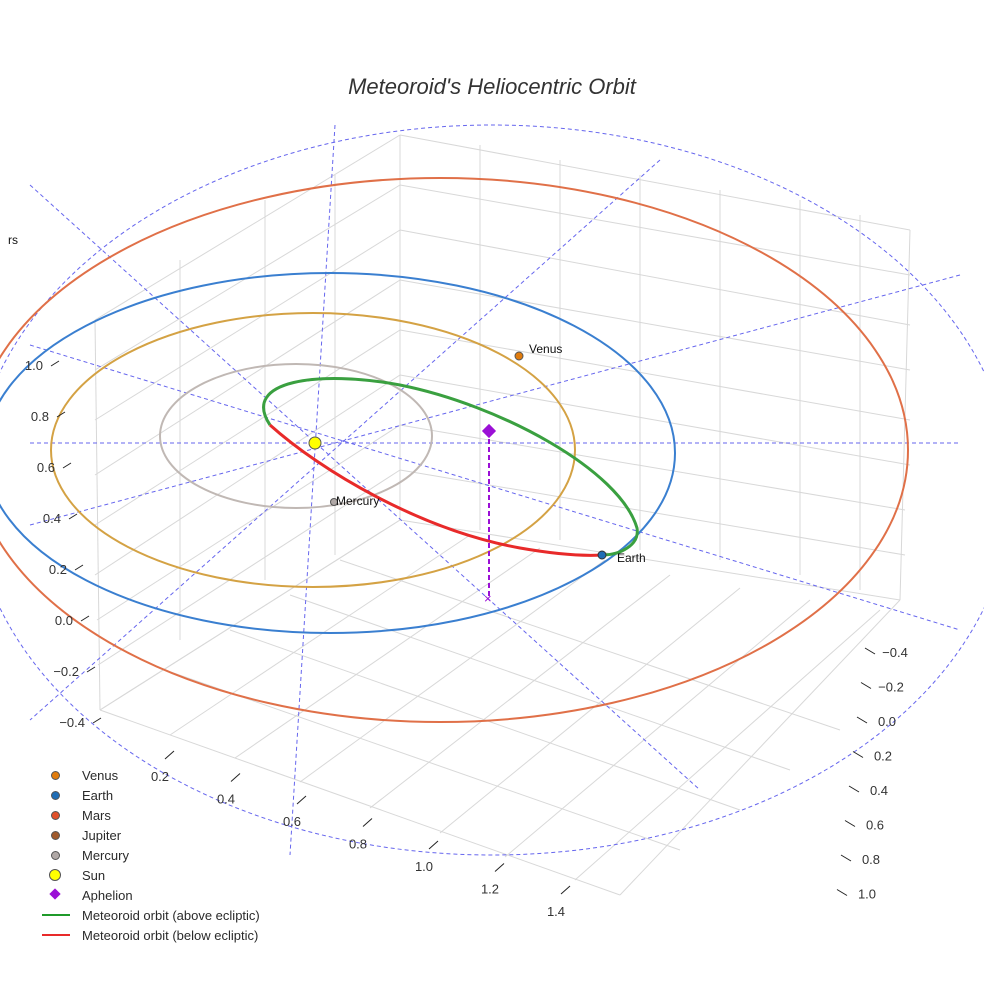  What do you see at coordinates (226, 799) in the screenshot?
I see `x-axis-tick-label: 0.4` at bounding box center [226, 799].